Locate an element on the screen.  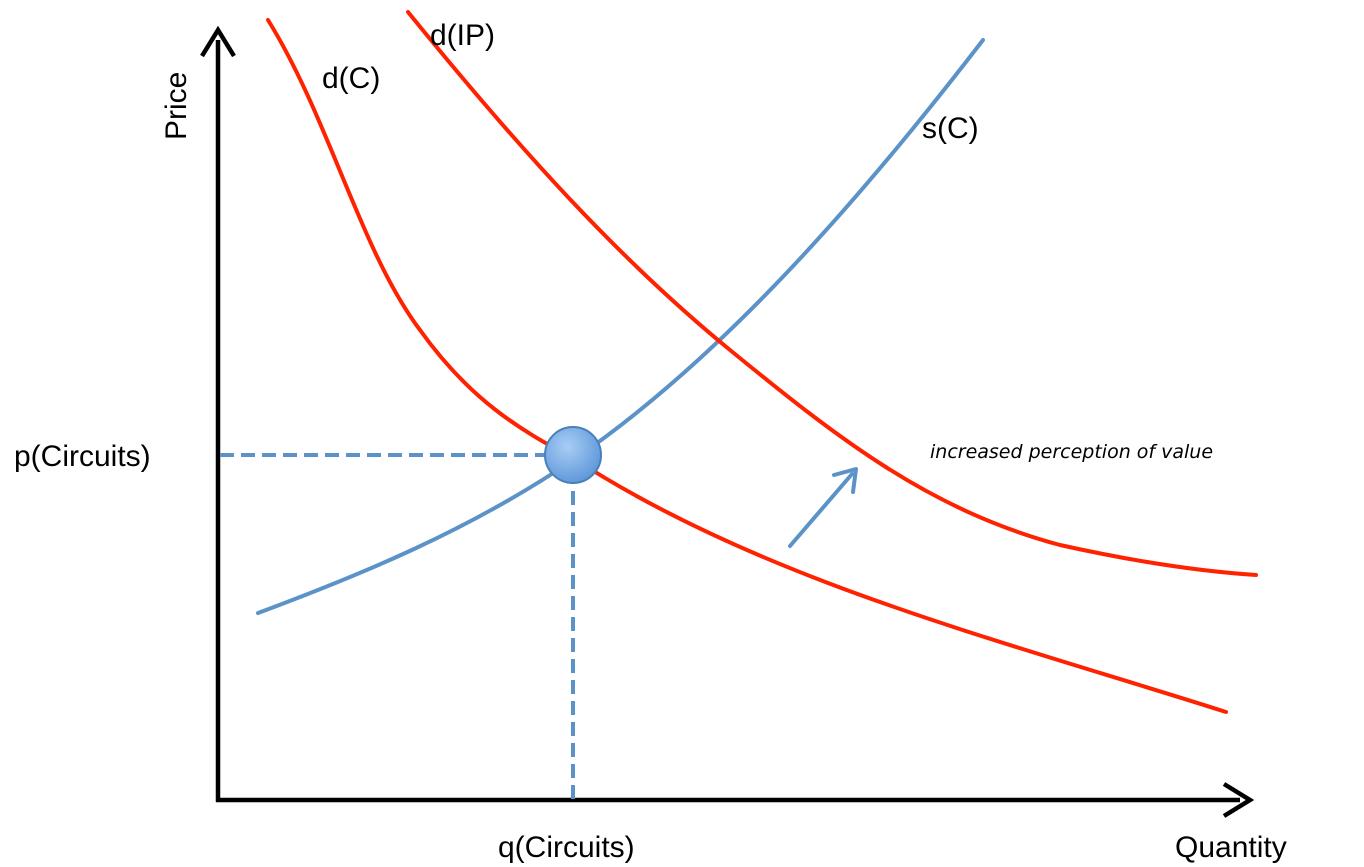
supply-circuits-label: s(C) is located at coordinates (950, 128).